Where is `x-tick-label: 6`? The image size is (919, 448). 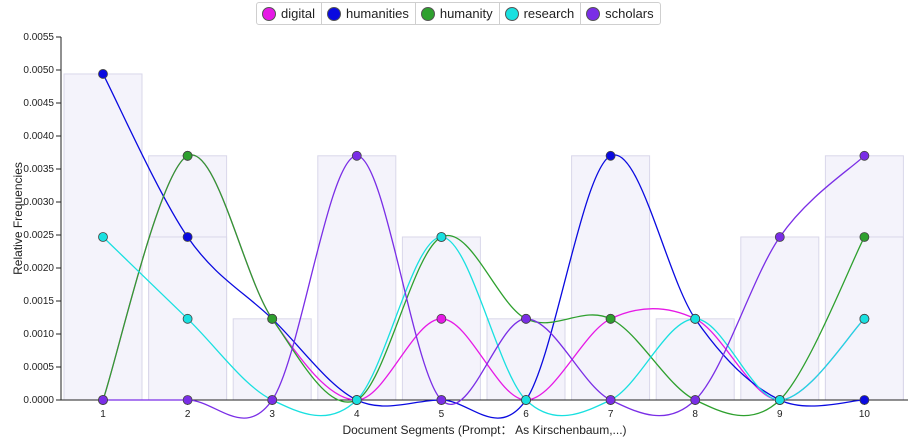 x-tick-label: 6 is located at coordinates (526, 414).